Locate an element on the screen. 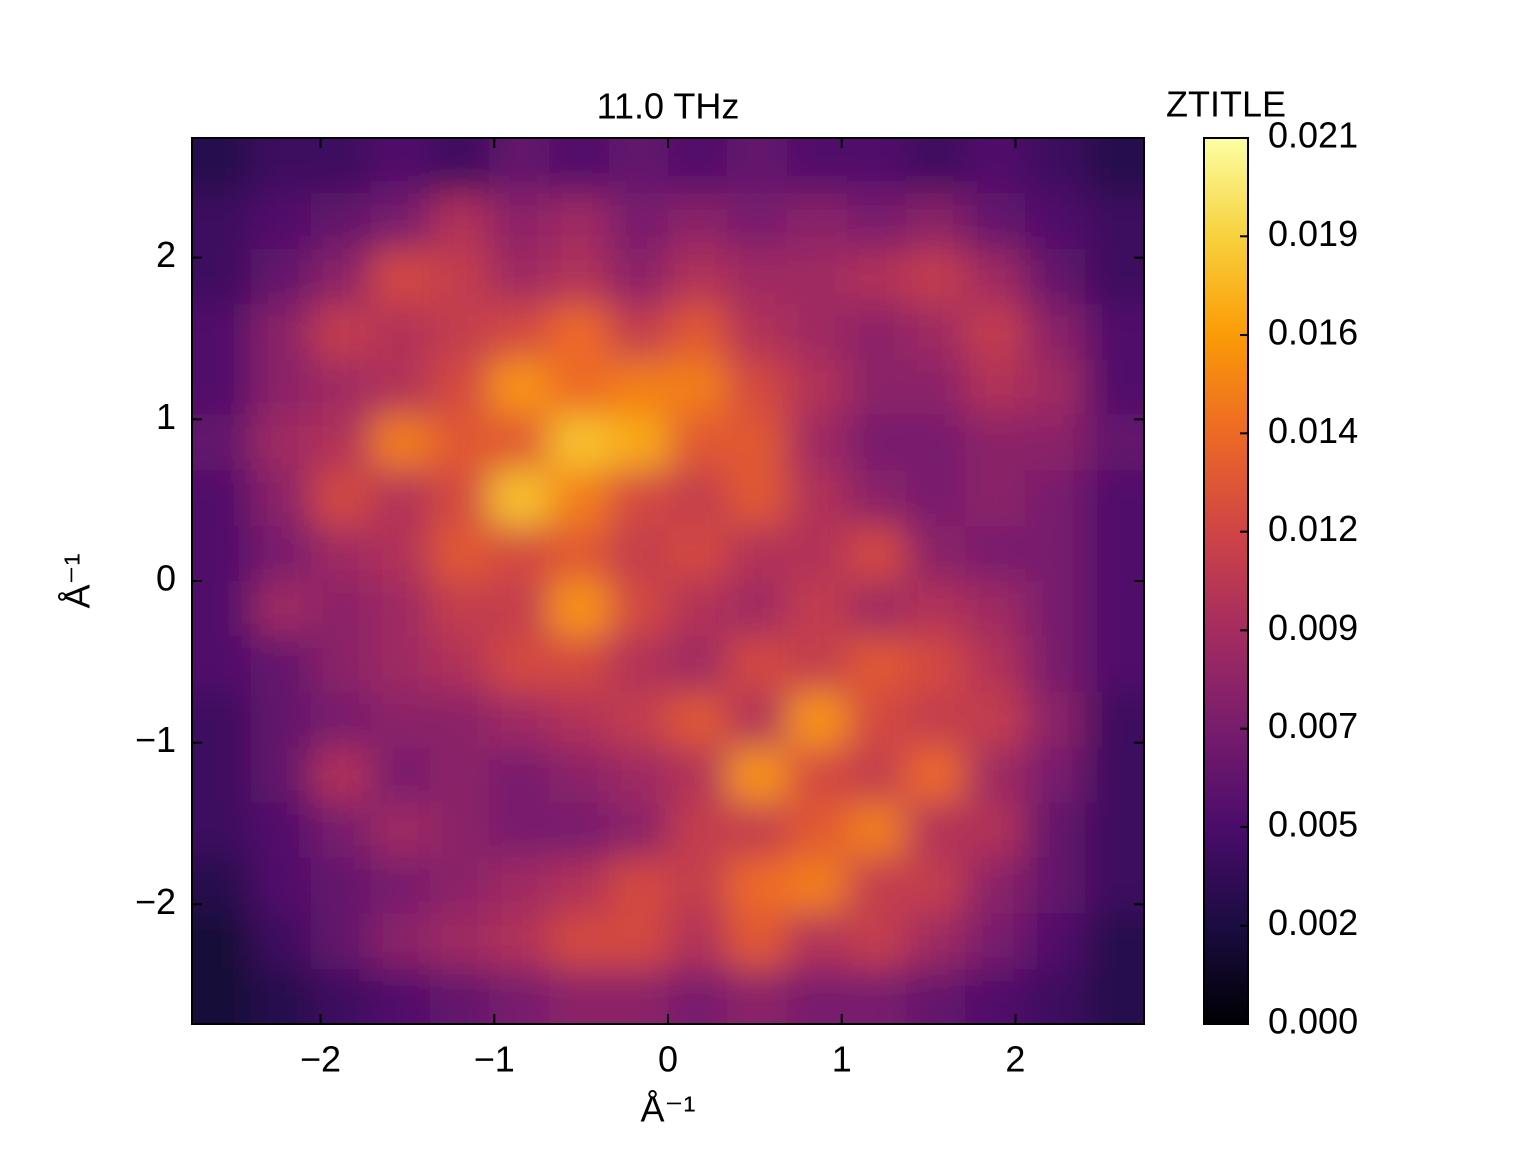 The height and width of the screenshot is (1157, 1536). y-tick-label: −1 is located at coordinates (155, 739).